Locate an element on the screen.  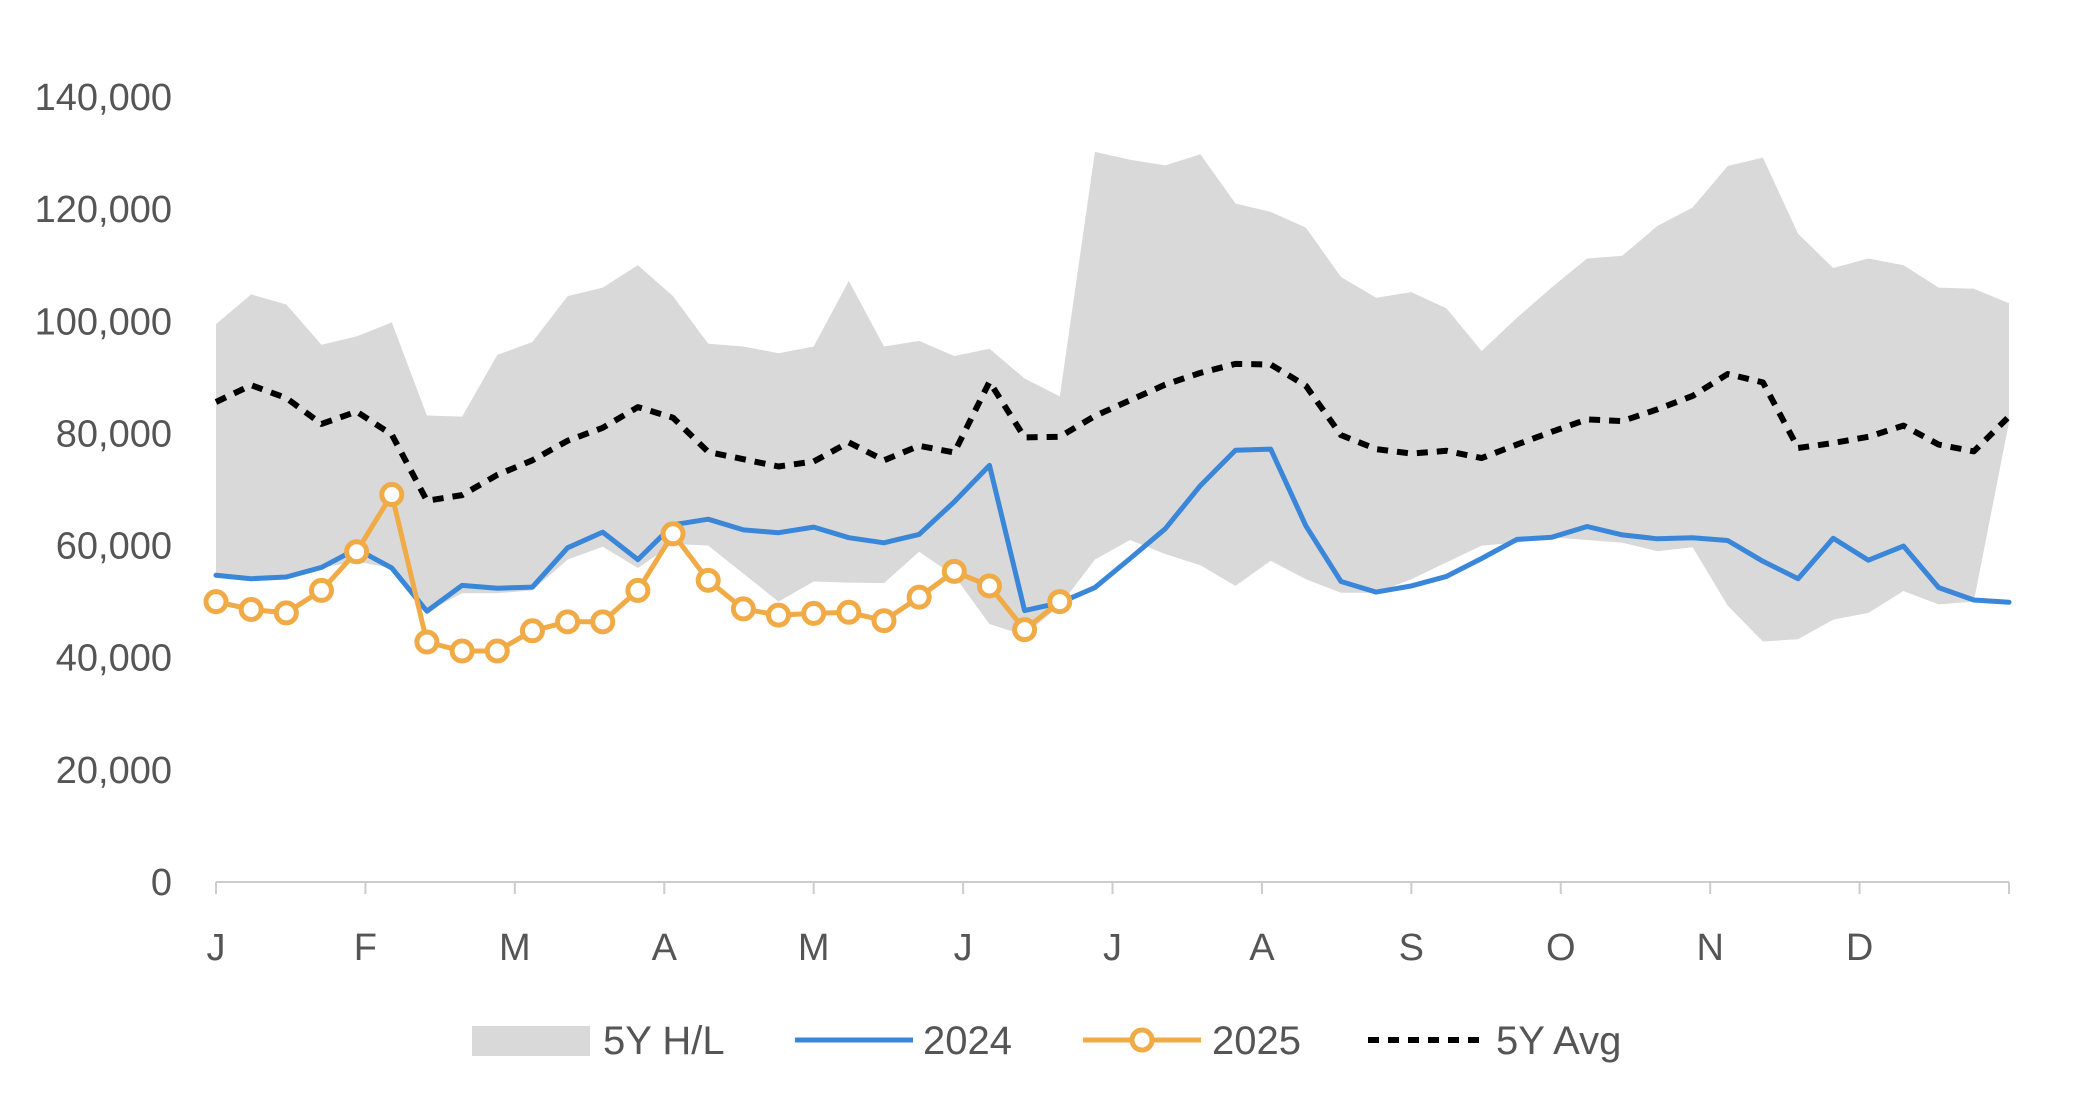
y-tick-label: 20,000 is located at coordinates (114, 771).